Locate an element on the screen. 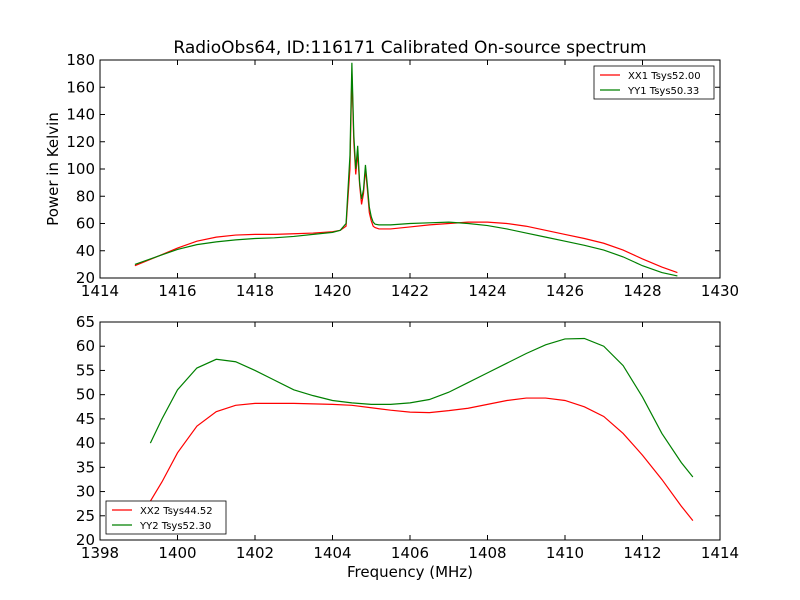 This screenshot has width=800, height=600. x-tick-label: 1402 is located at coordinates (255, 553).